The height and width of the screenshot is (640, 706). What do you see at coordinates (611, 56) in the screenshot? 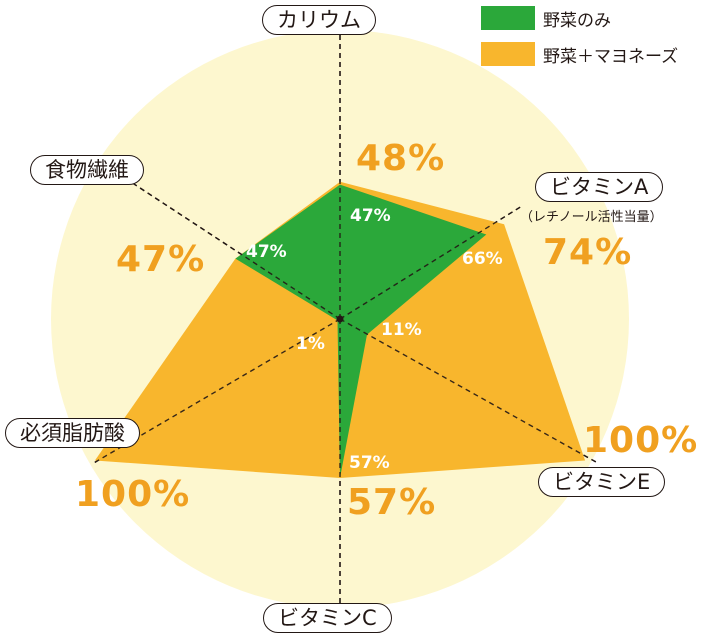
I see `legend-label-mayo: 野菜＋マヨネーズ` at bounding box center [611, 56].